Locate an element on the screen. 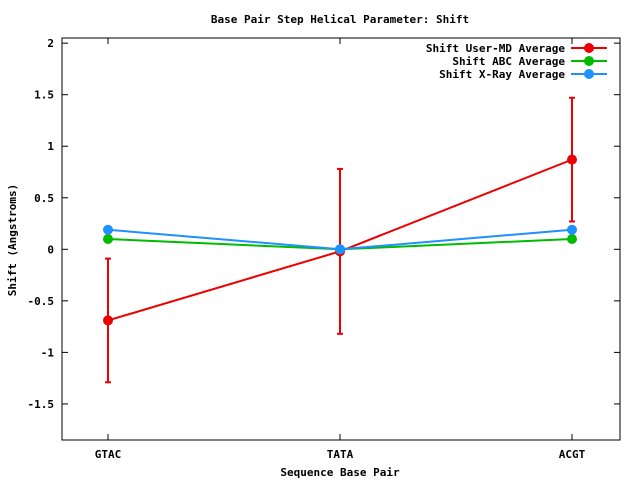  legend-label: Shift ABC Average is located at coordinates (508, 61).